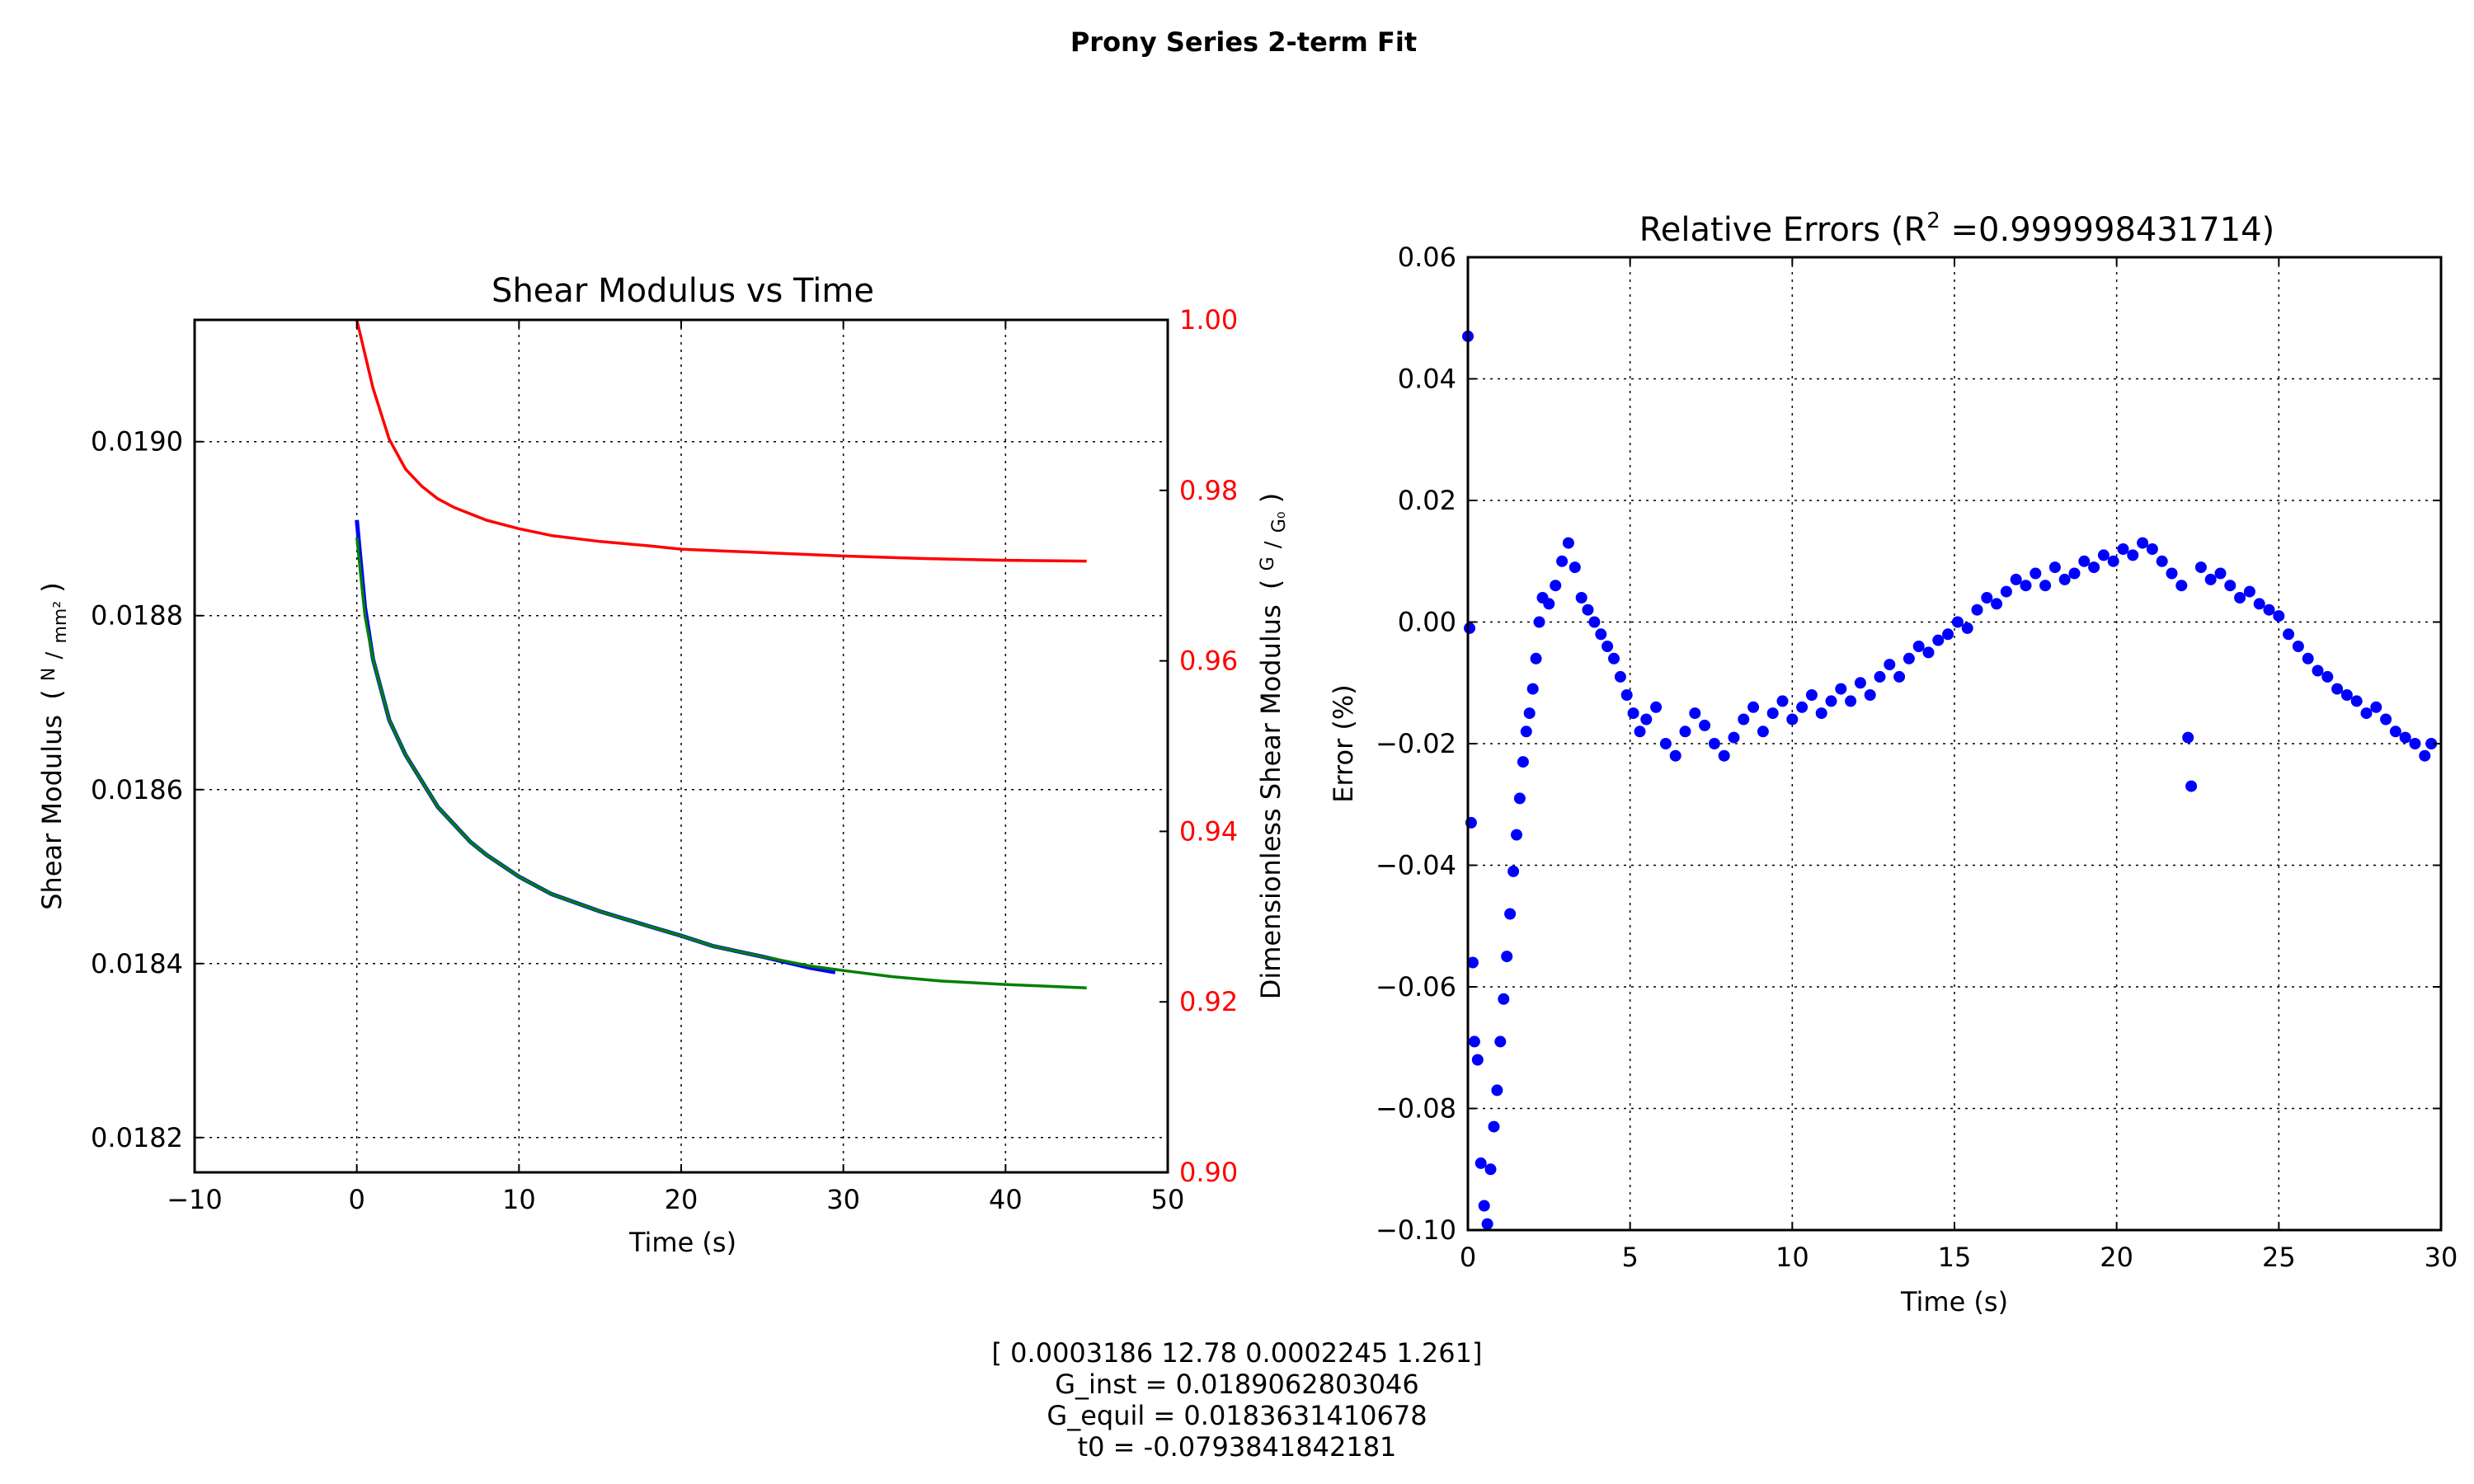 The image size is (2474, 1484). Describe the element at coordinates (1427, 500) in the screenshot. I see `err-y-tick-label: 0.02` at that location.